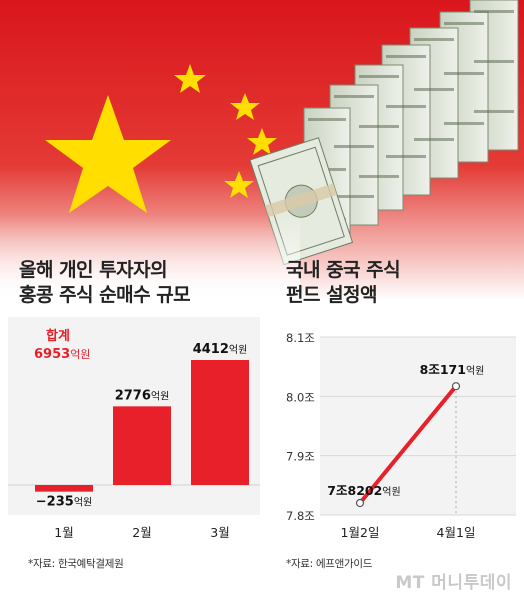 The width and height of the screenshot is (524, 605). I want to click on flag-big-star-icon, so click(108, 154).